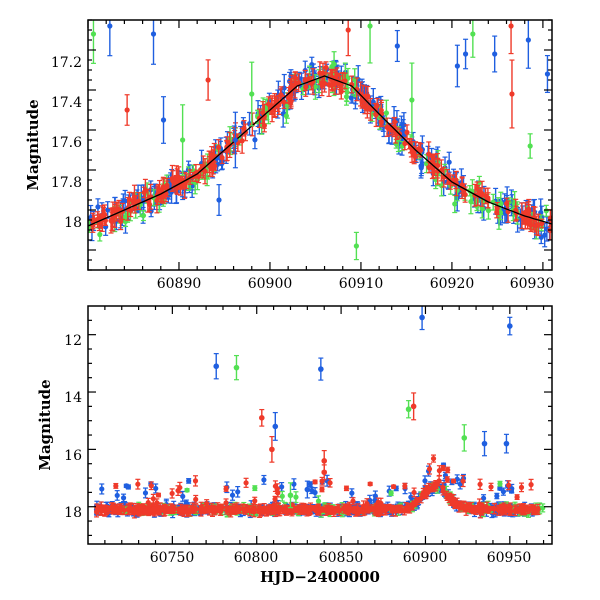 The image size is (600, 600). Describe the element at coordinates (179, 284) in the screenshot. I see `zoom-xtick-label: 60890` at that location.